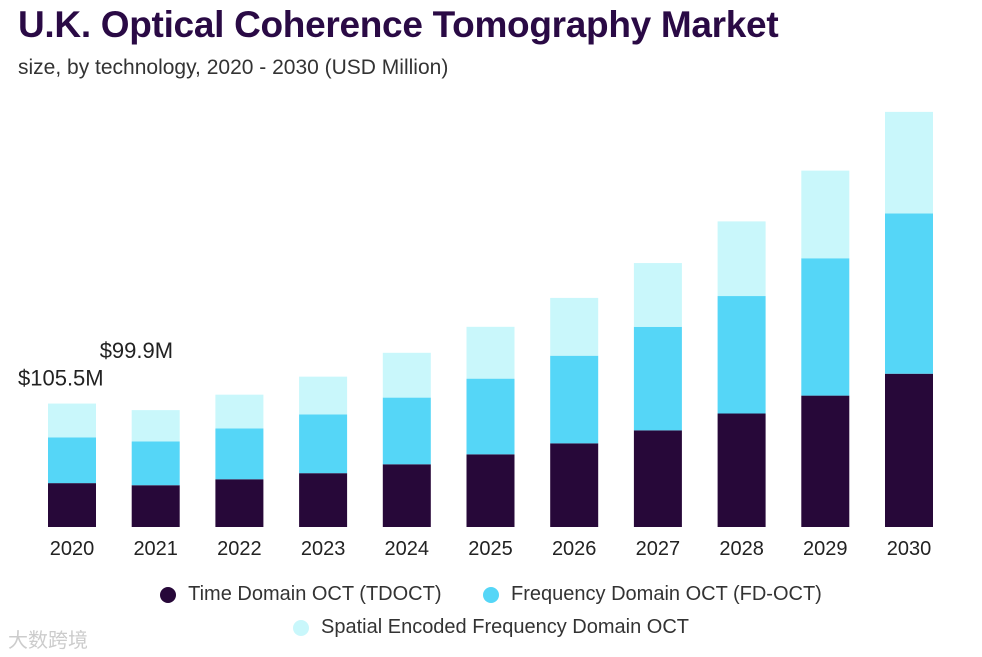 Image resolution: width=982 pixels, height=657 pixels. What do you see at coordinates (398, 24) in the screenshot?
I see `chart-title: U.K. Optical Coherence Tomography Market` at bounding box center [398, 24].